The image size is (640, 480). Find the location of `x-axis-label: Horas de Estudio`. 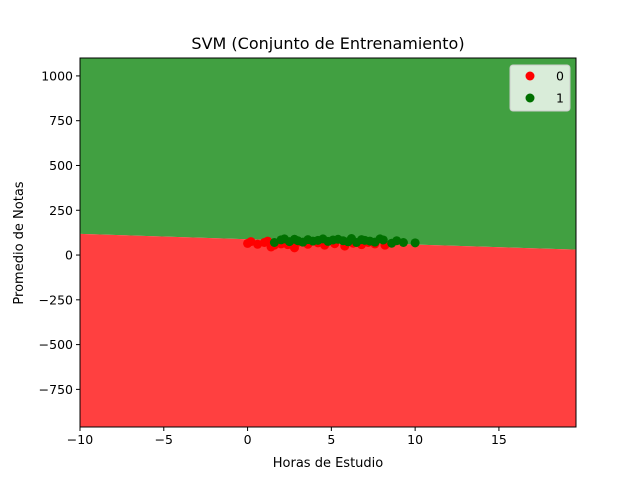

x-axis-label: Horas de Estudio is located at coordinates (328, 463).